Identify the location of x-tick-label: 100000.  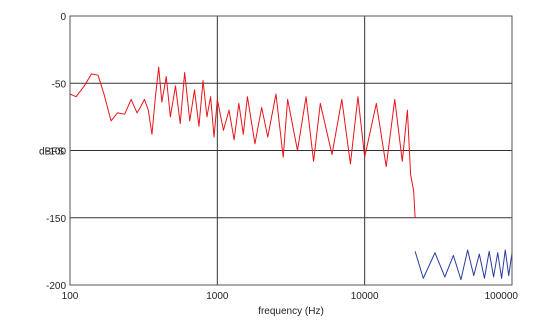
(502, 296).